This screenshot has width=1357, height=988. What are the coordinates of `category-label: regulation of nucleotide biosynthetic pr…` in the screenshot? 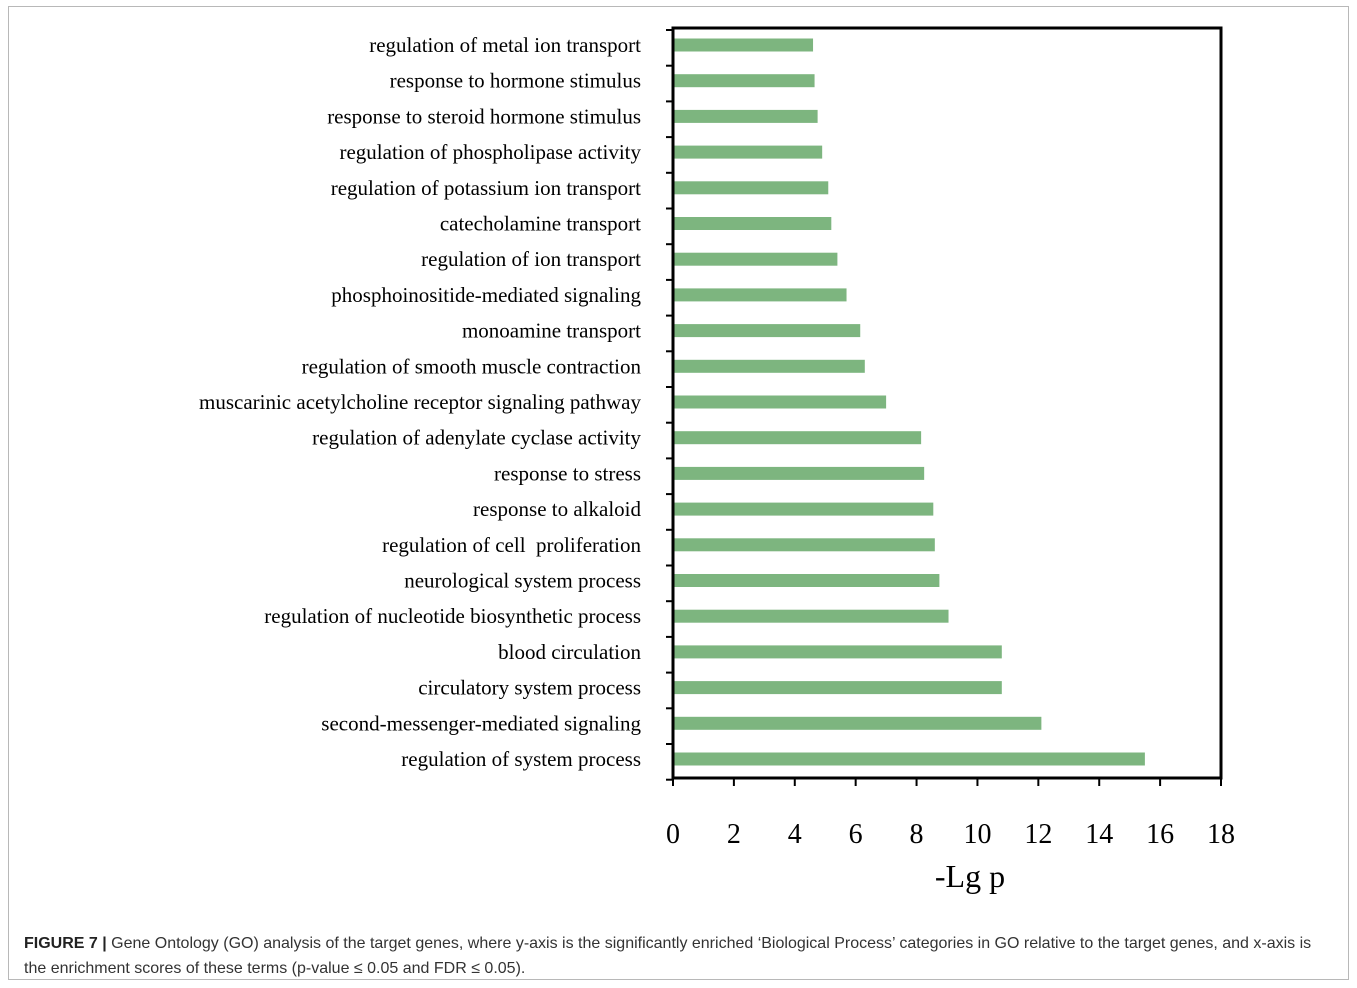 It's located at (452, 616).